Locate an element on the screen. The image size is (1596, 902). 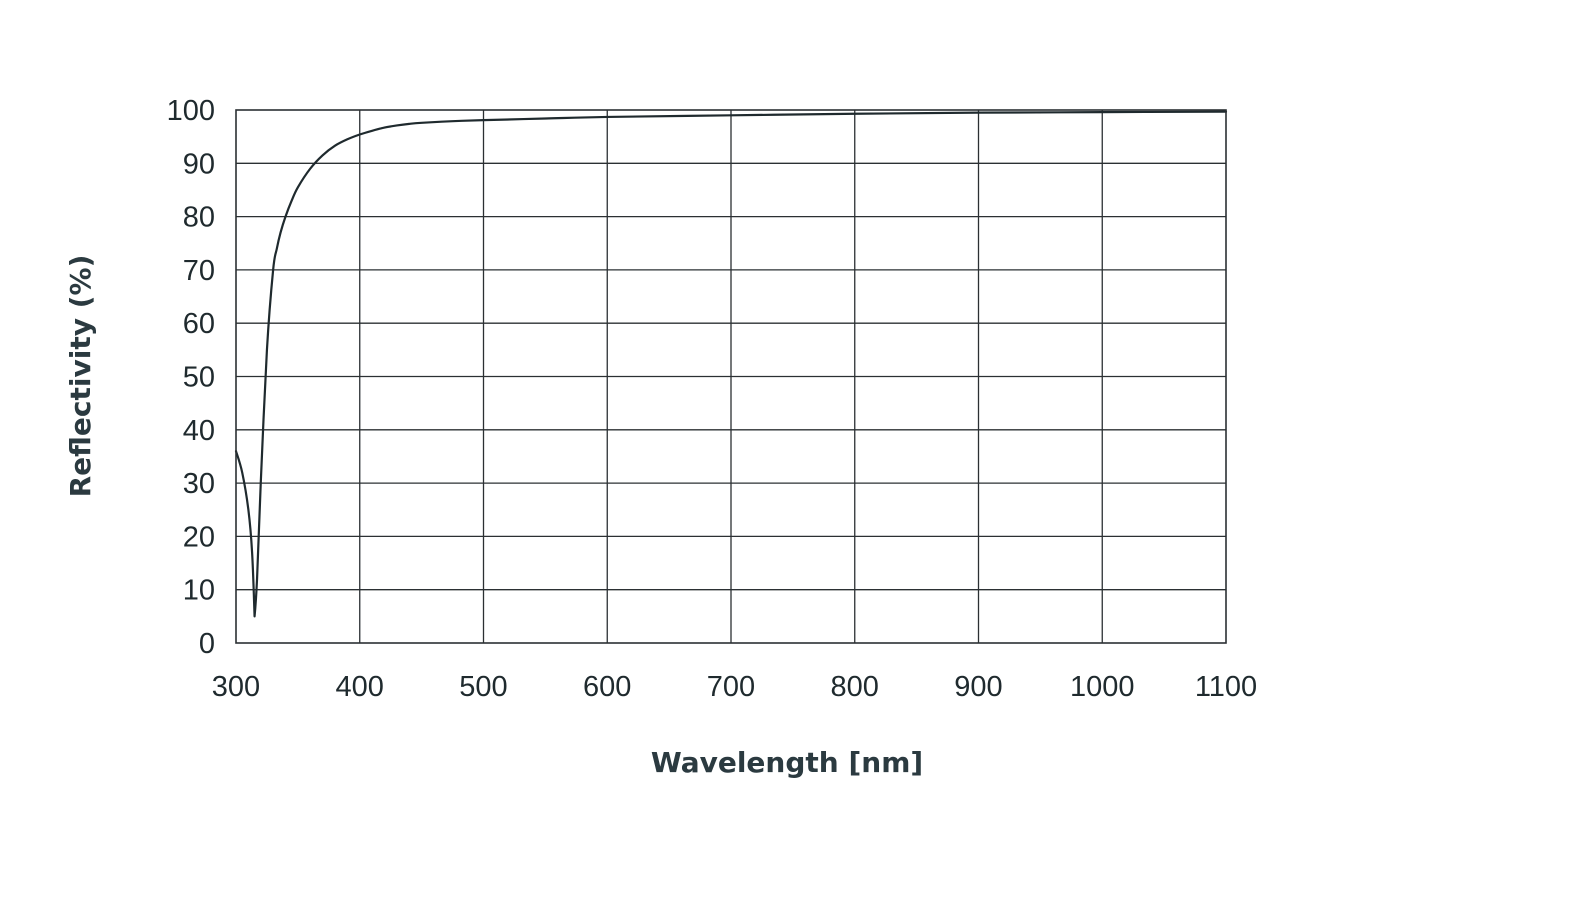
x-tick-label: 400 is located at coordinates (360, 687).